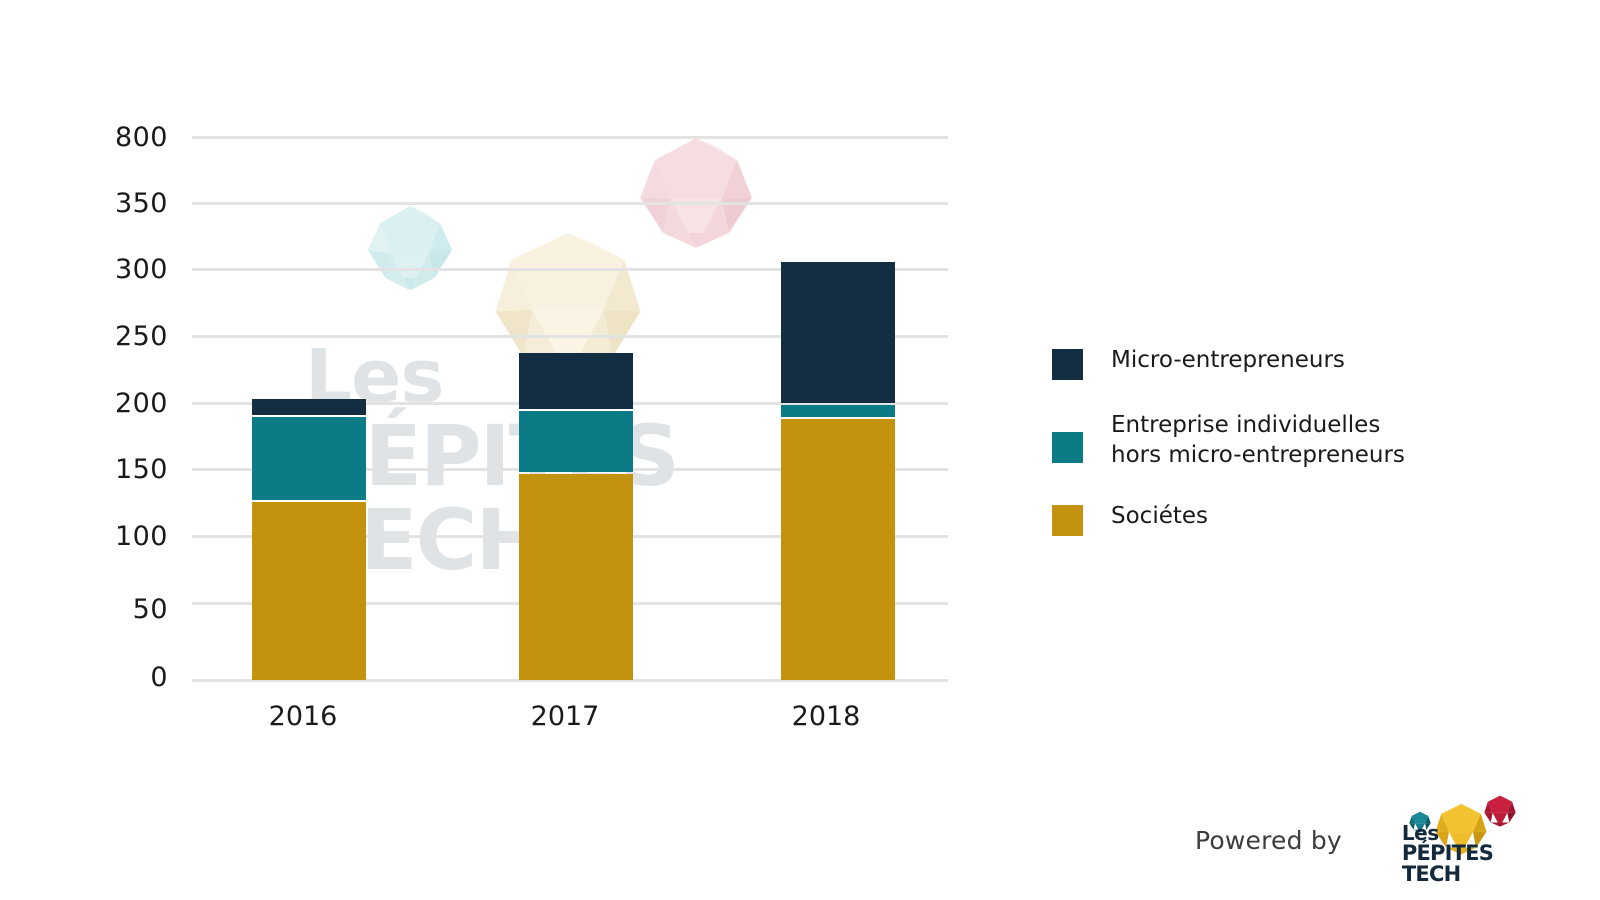 The height and width of the screenshot is (900, 1600). I want to click on bar-2018-entreprise-individuelles, so click(838, 411).